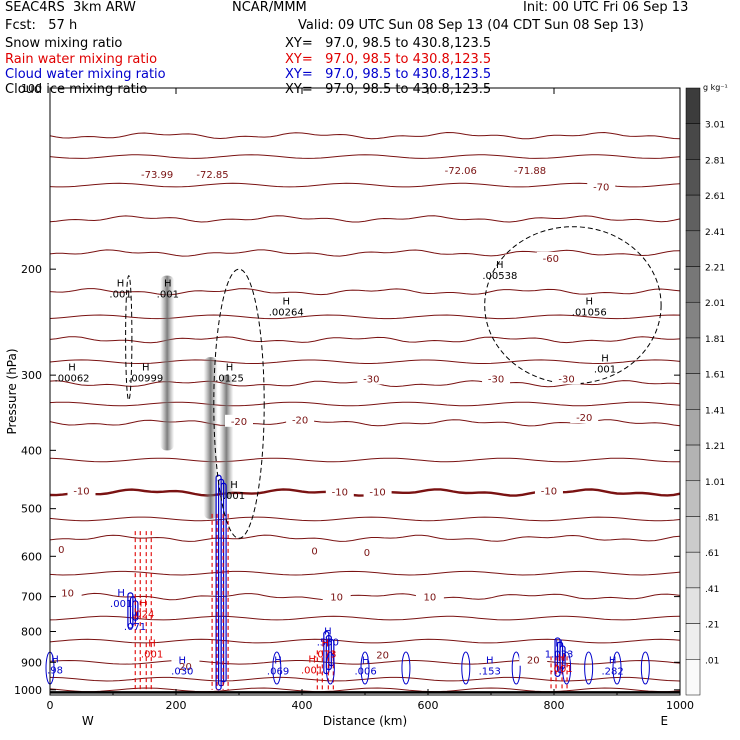  I want to click on colorbar-label: .01, so click(712, 661).